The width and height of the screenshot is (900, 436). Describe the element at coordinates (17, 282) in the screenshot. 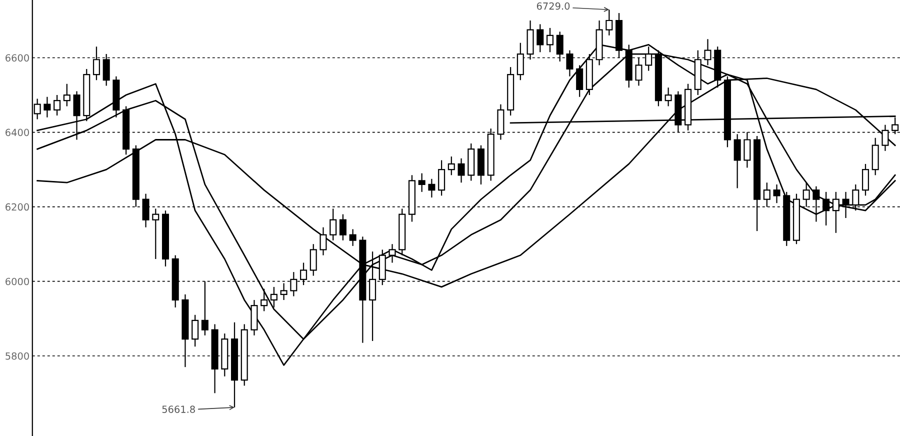

I see `y-tick-label: 6000` at that location.